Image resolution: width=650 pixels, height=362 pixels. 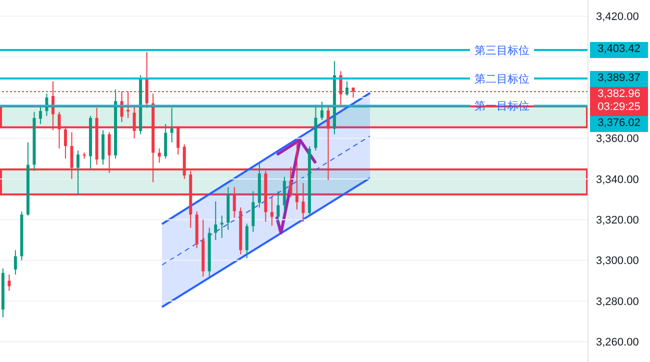 What do you see at coordinates (617, 17) in the screenshot?
I see `y-tick-label: 3,420.00` at bounding box center [617, 17].